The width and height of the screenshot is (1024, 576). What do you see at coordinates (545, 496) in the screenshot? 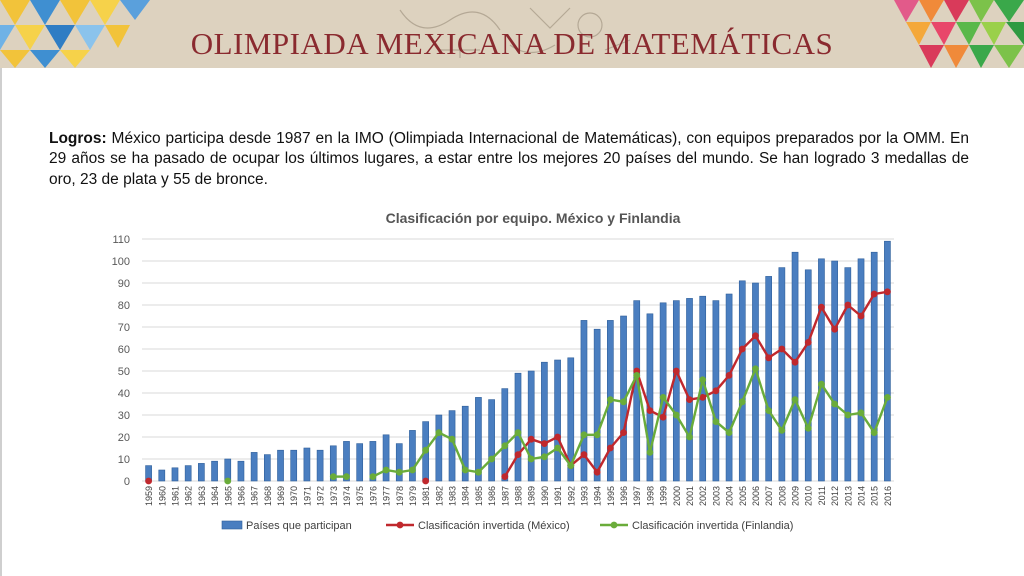
I see `x-tick-label: 1990` at bounding box center [545, 496].